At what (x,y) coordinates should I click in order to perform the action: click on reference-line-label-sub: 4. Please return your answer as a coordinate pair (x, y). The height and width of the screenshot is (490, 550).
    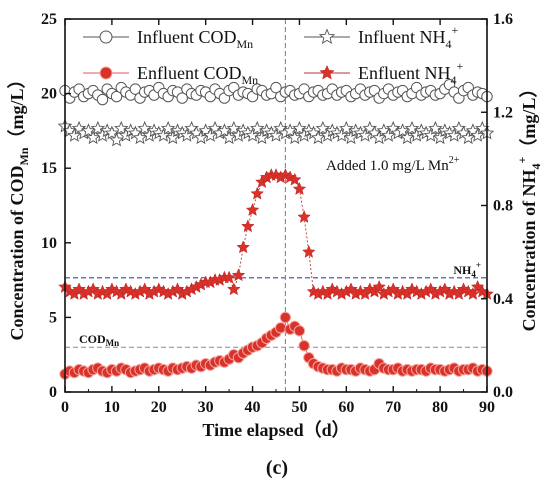
    Looking at the image, I should click on (473, 274).